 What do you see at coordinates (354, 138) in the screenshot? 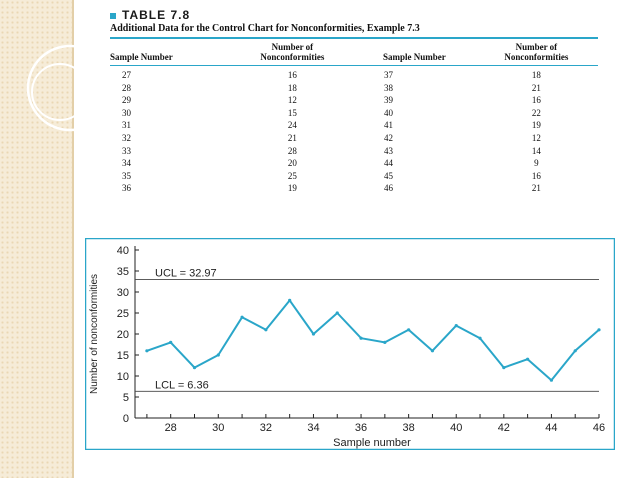
I see `table-row: 32 21 42 12` at bounding box center [354, 138].